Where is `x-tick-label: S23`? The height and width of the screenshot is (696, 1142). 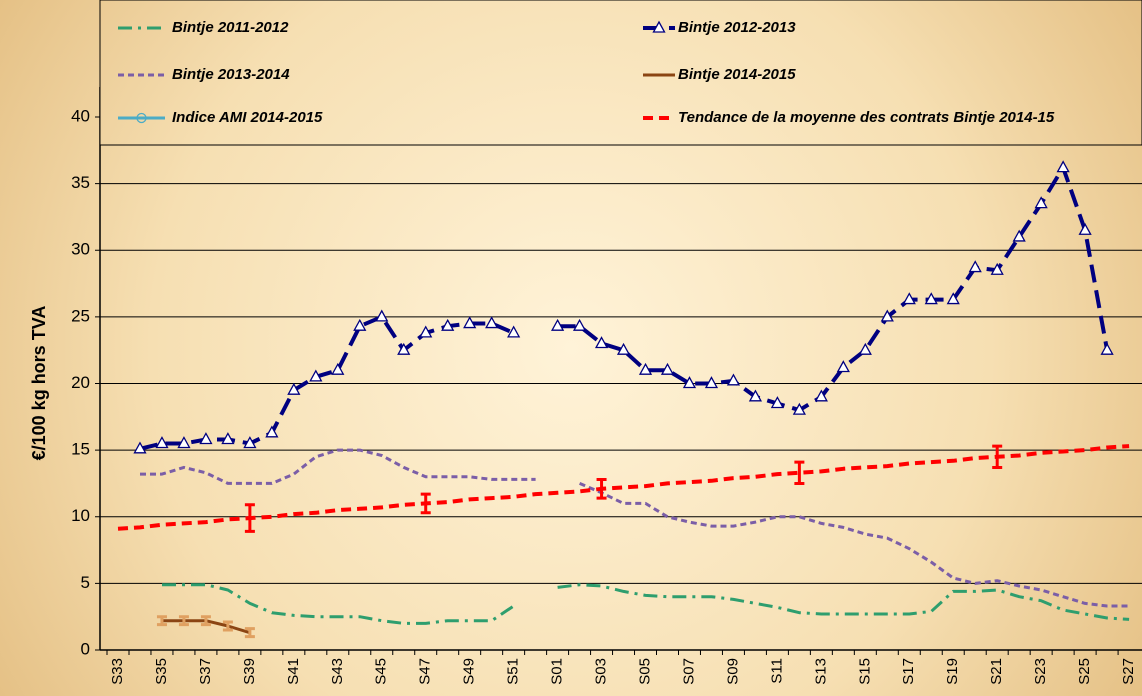 x-tick-label: S23 is located at coordinates (1040, 671).